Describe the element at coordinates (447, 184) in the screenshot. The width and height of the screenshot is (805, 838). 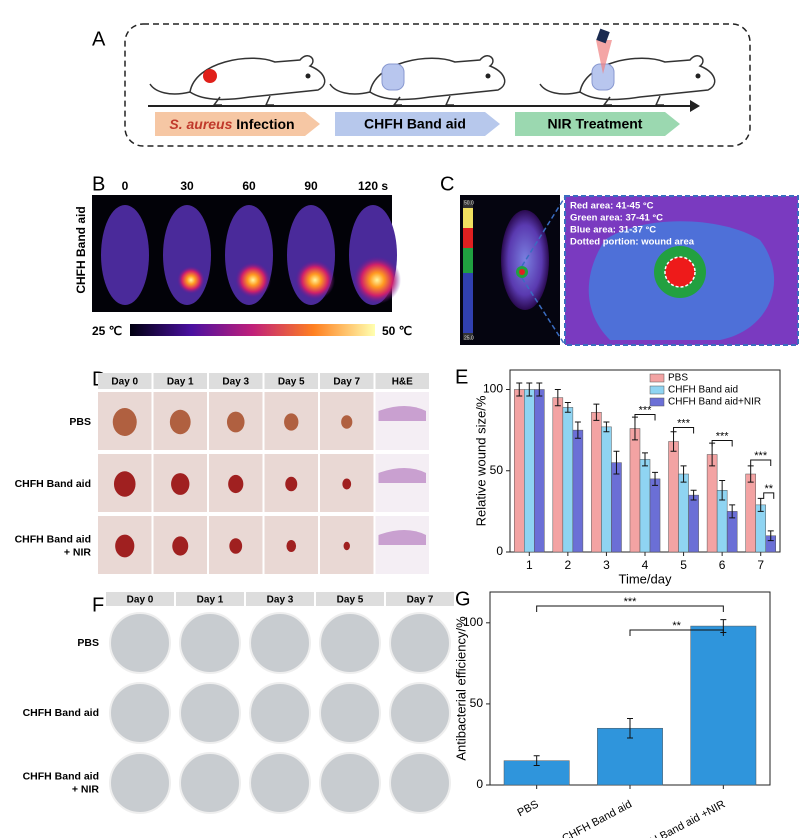
I see `panel-label: C` at that location.